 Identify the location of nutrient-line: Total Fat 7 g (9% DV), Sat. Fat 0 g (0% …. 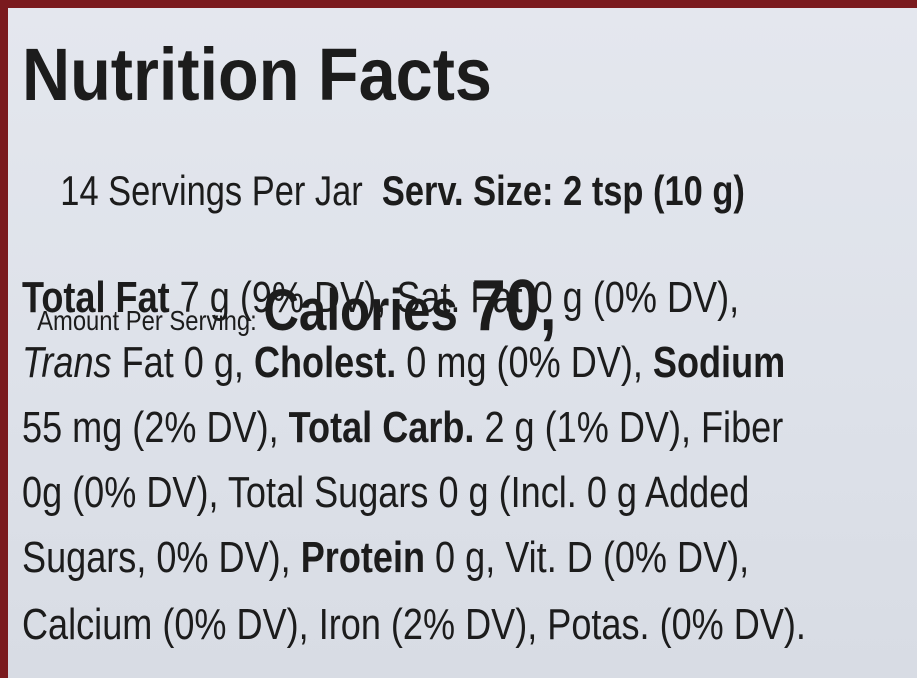
(380, 298).